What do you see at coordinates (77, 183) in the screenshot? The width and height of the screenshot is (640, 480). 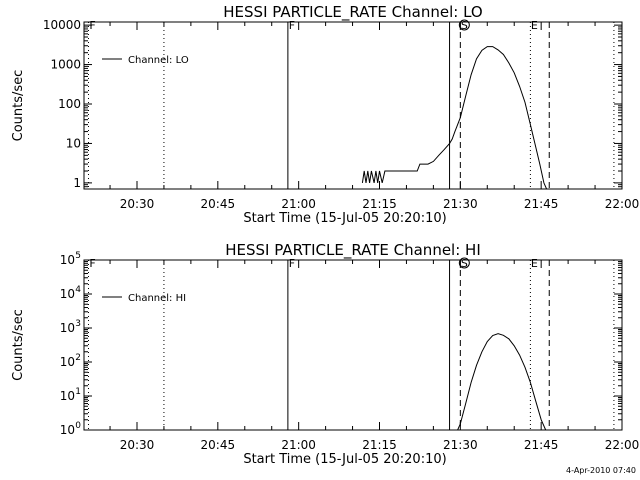 I see `y-tick-label: 1` at bounding box center [77, 183].